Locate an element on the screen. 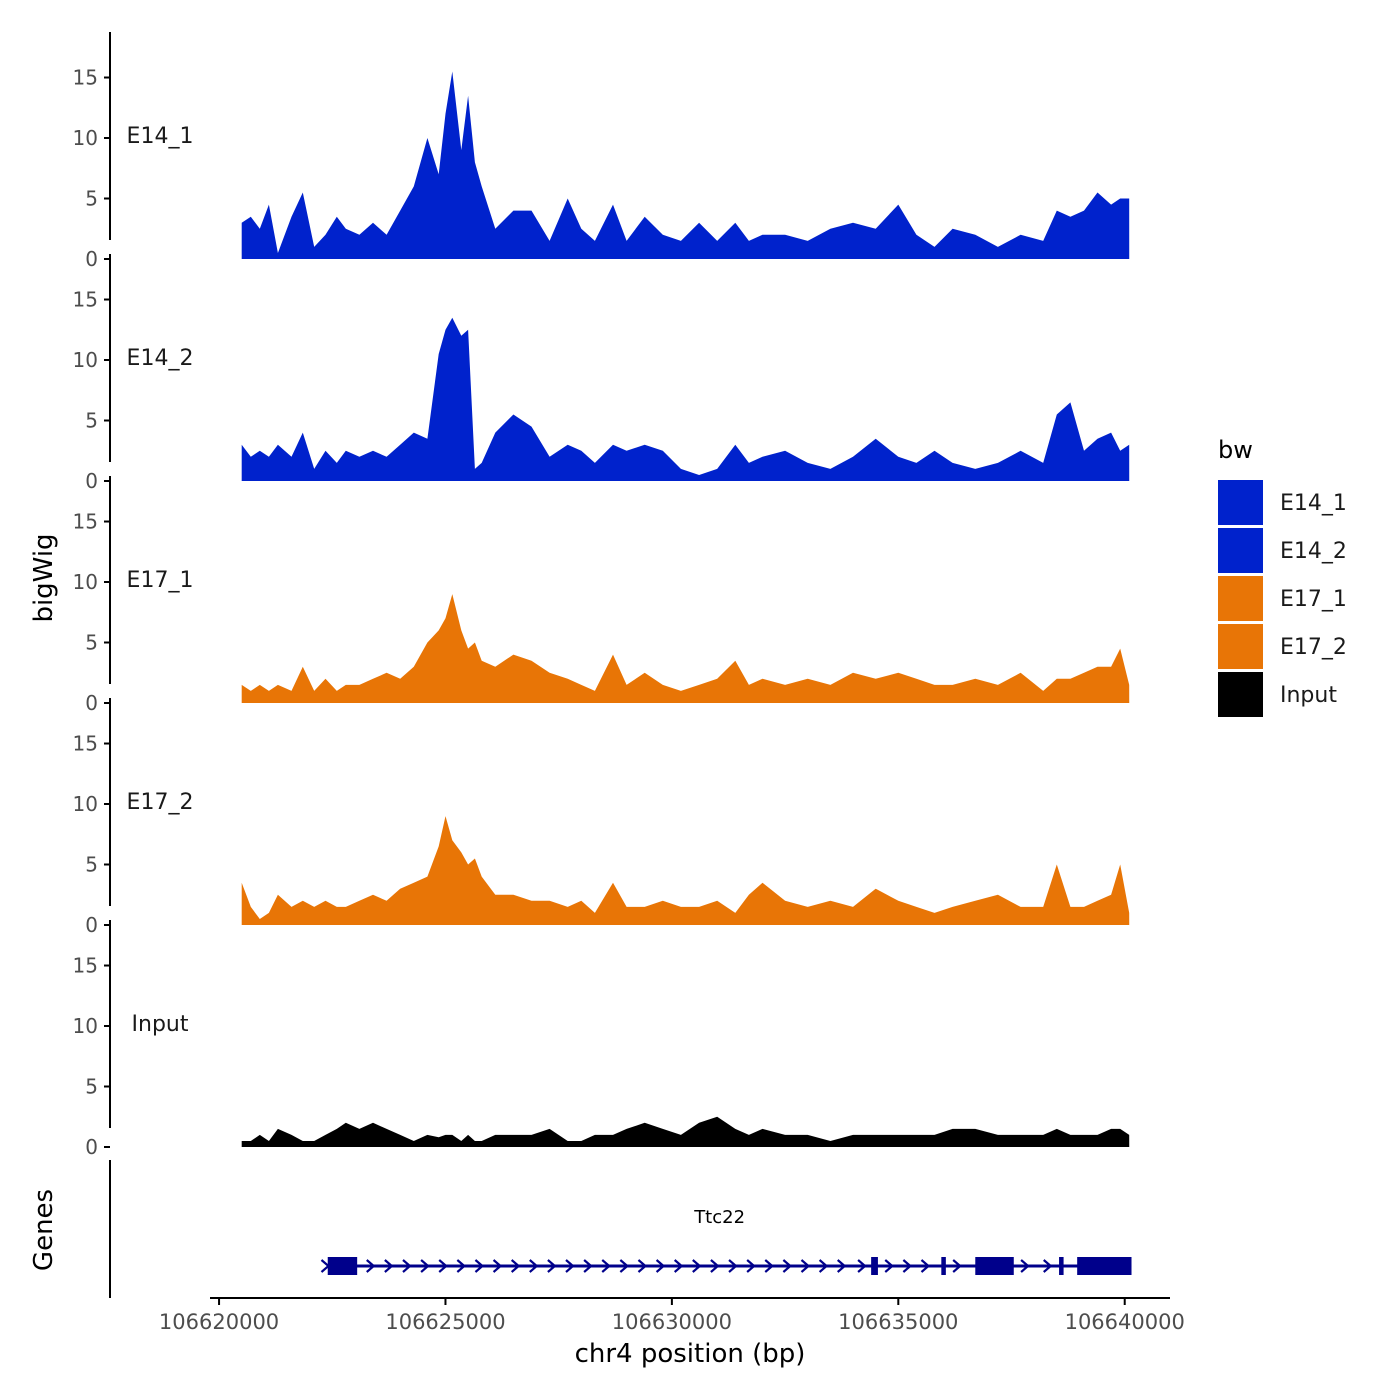  legend-label: E14_2 is located at coordinates (1313, 551).